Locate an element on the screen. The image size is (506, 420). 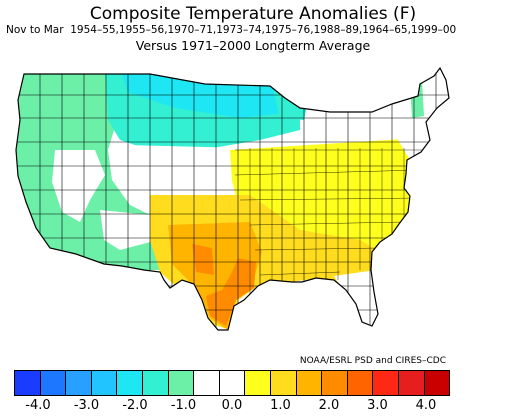
texas-region is located at coordinates (215, 276).